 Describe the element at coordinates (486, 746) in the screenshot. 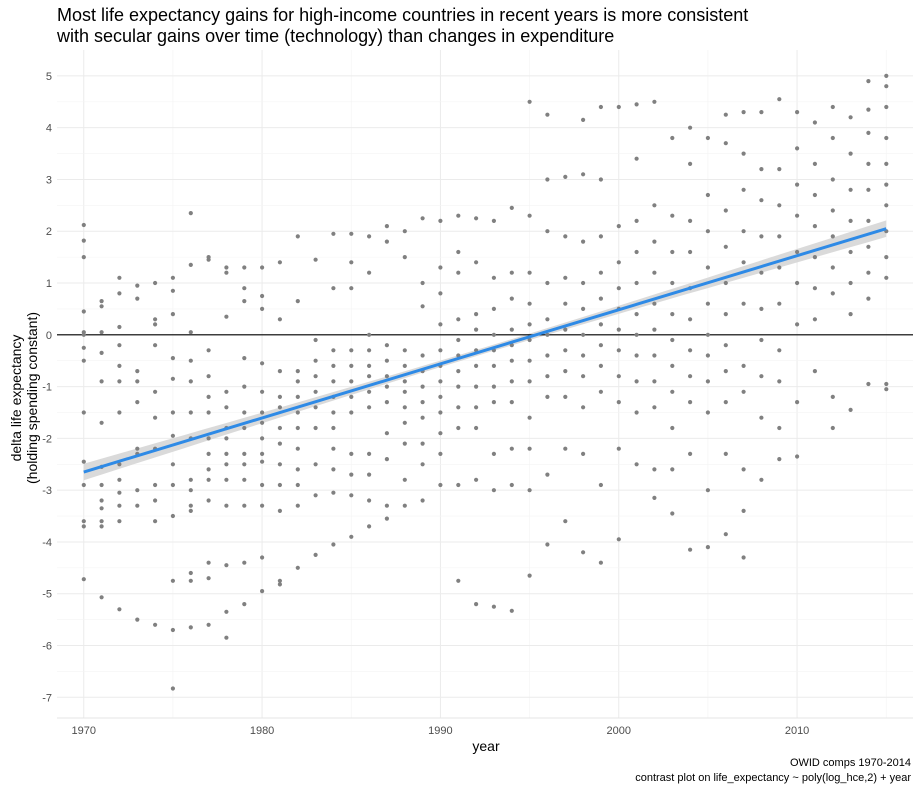

I see `x-axis-title: year` at that location.